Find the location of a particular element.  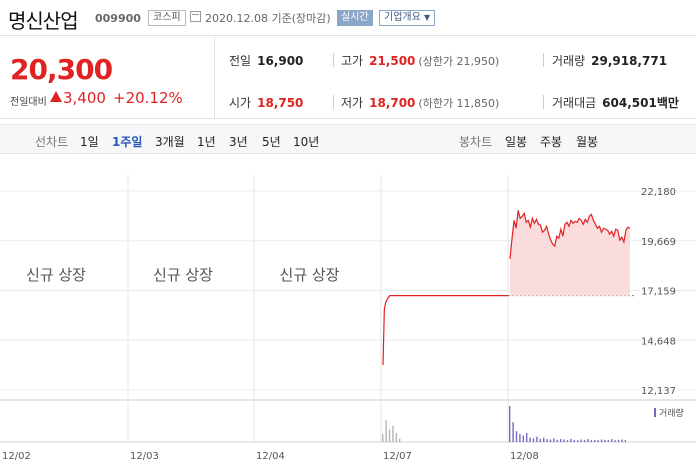

x-tick-label: 12/07 is located at coordinates (397, 456).